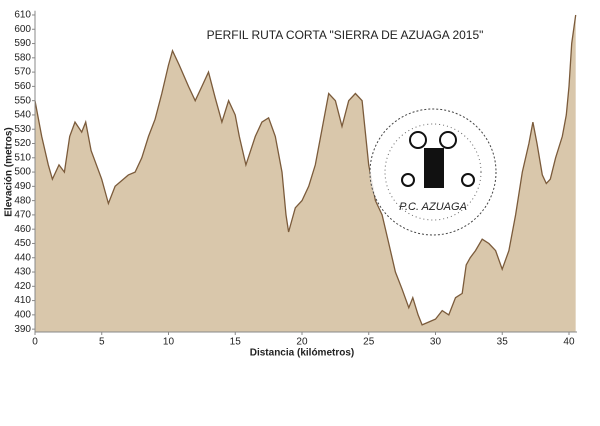 Image resolution: width=600 pixels, height=426 pixels. What do you see at coordinates (302, 342) in the screenshot?
I see `x-tick-label: 20` at bounding box center [302, 342].